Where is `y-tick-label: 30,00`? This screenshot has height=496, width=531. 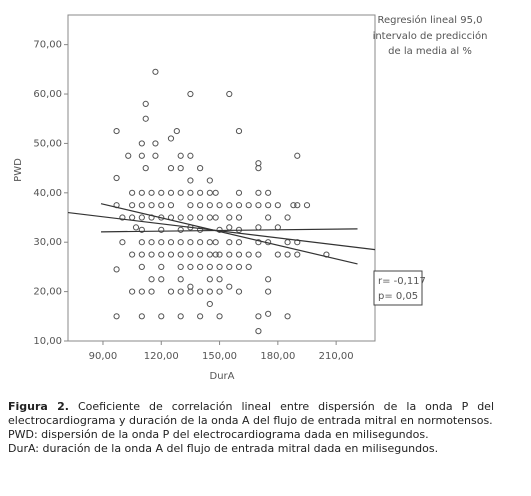 y-tick-label: 30,00 is located at coordinates (47, 242).